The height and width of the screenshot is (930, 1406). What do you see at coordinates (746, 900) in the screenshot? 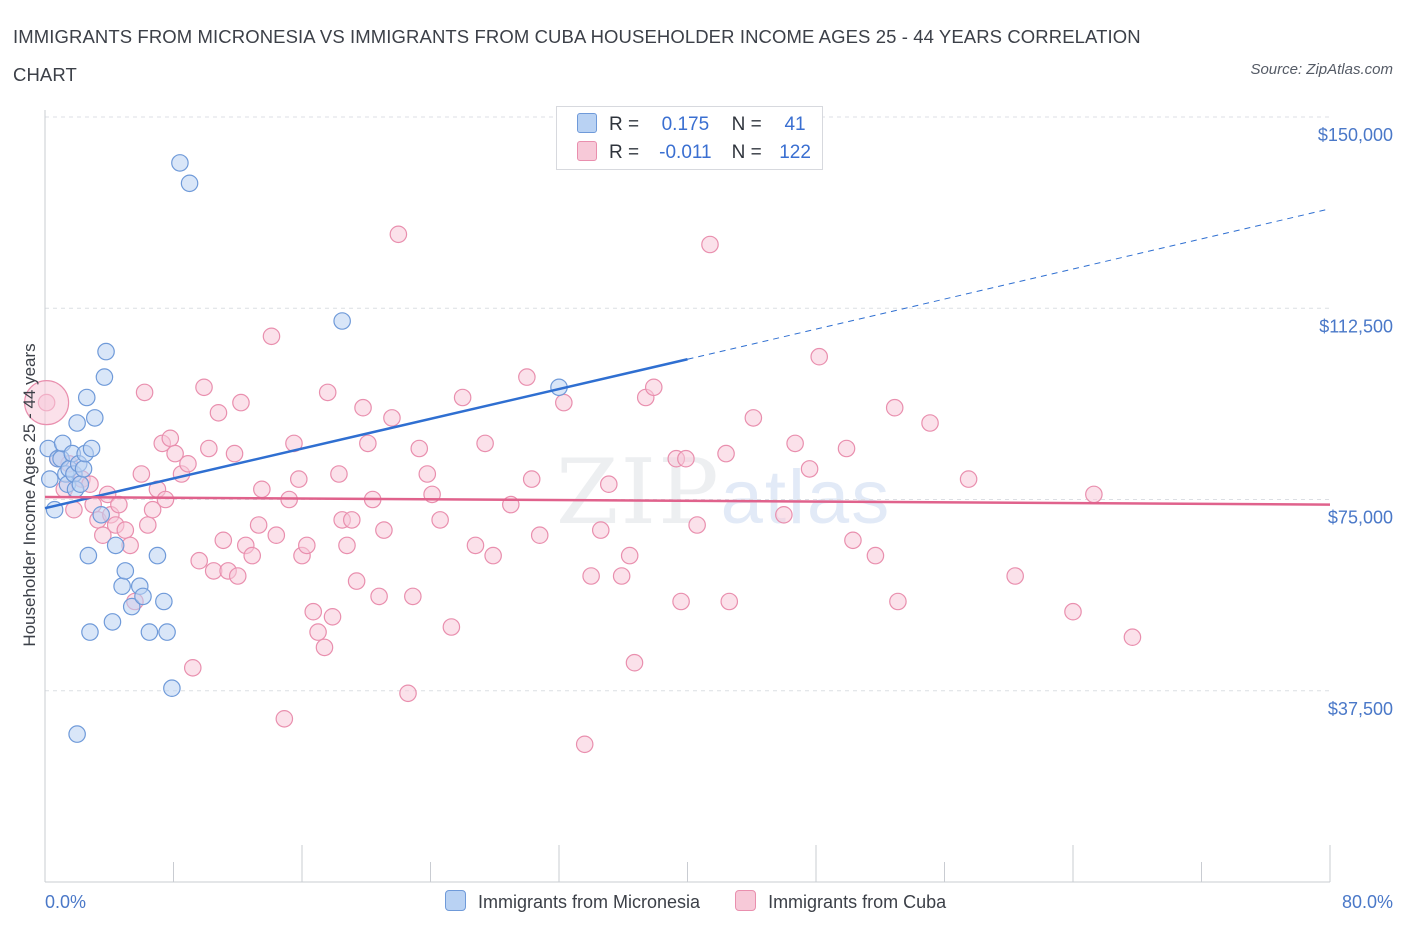
I see `cuba-swatch` at bounding box center [746, 900].